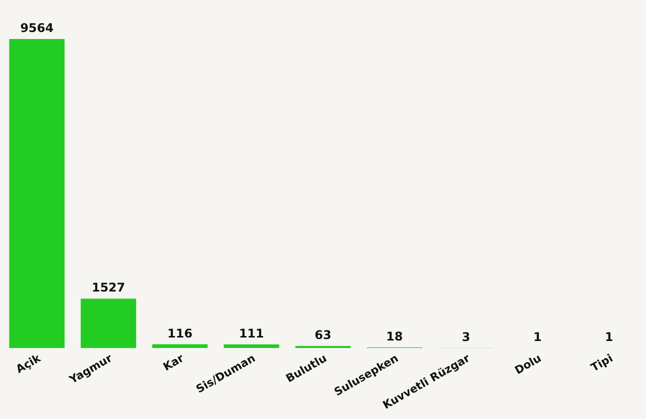  I want to click on data-label: 116, so click(179, 333).